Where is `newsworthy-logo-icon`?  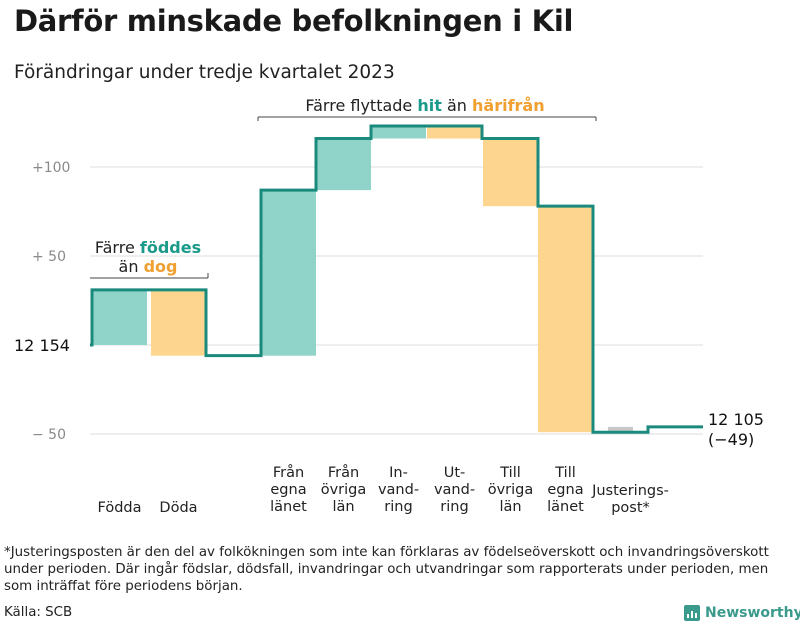 newsworthy-logo-icon is located at coordinates (692, 613).